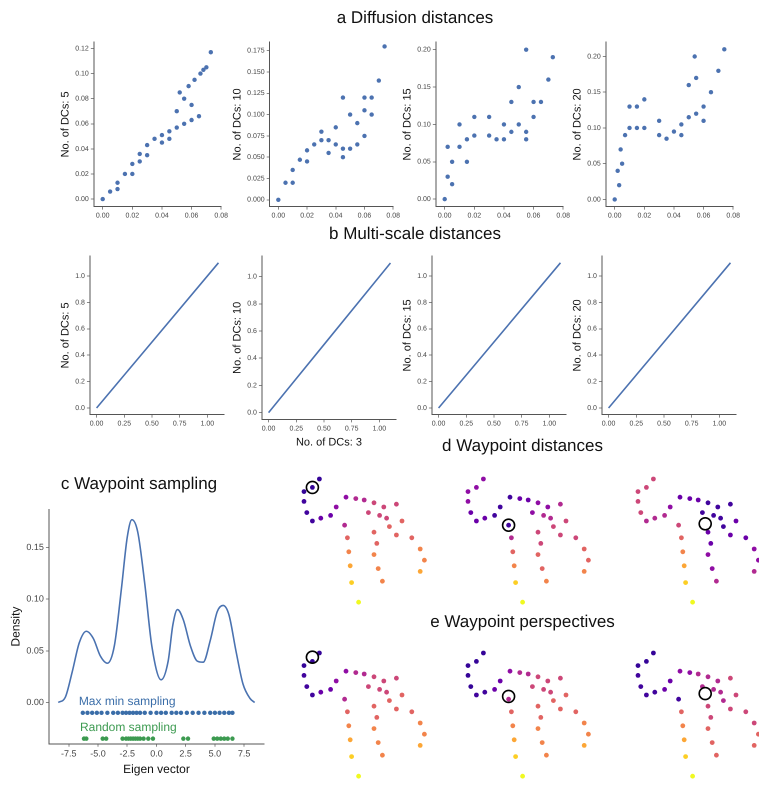 The image size is (767, 792). I want to click on text: b Multi-scale distances, so click(415, 234).